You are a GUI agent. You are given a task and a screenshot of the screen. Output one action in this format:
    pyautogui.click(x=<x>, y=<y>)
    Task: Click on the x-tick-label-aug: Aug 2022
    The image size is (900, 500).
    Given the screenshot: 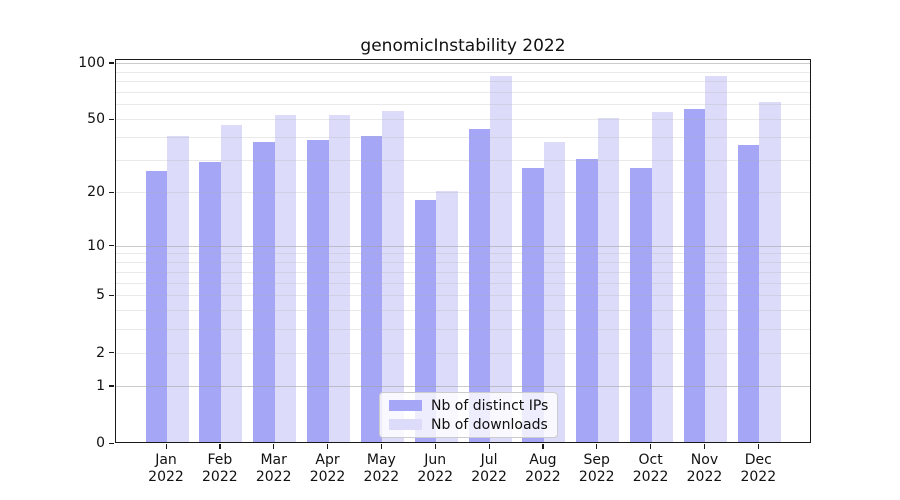 What is the action you would take?
    pyautogui.click(x=543, y=468)
    